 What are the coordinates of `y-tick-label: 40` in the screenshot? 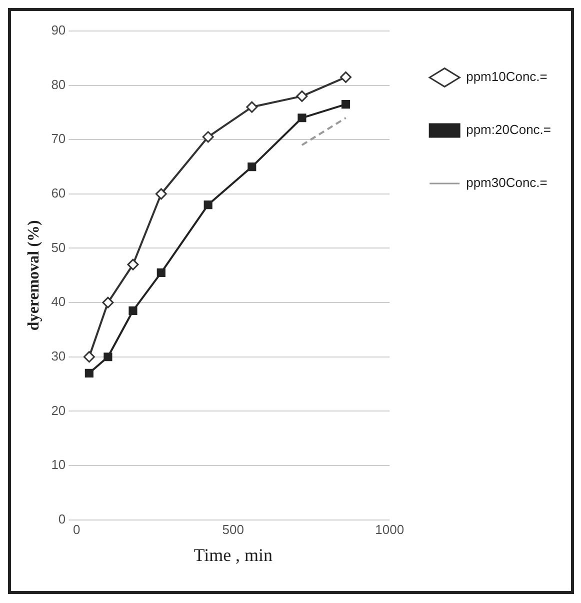 It's located at (58, 302).